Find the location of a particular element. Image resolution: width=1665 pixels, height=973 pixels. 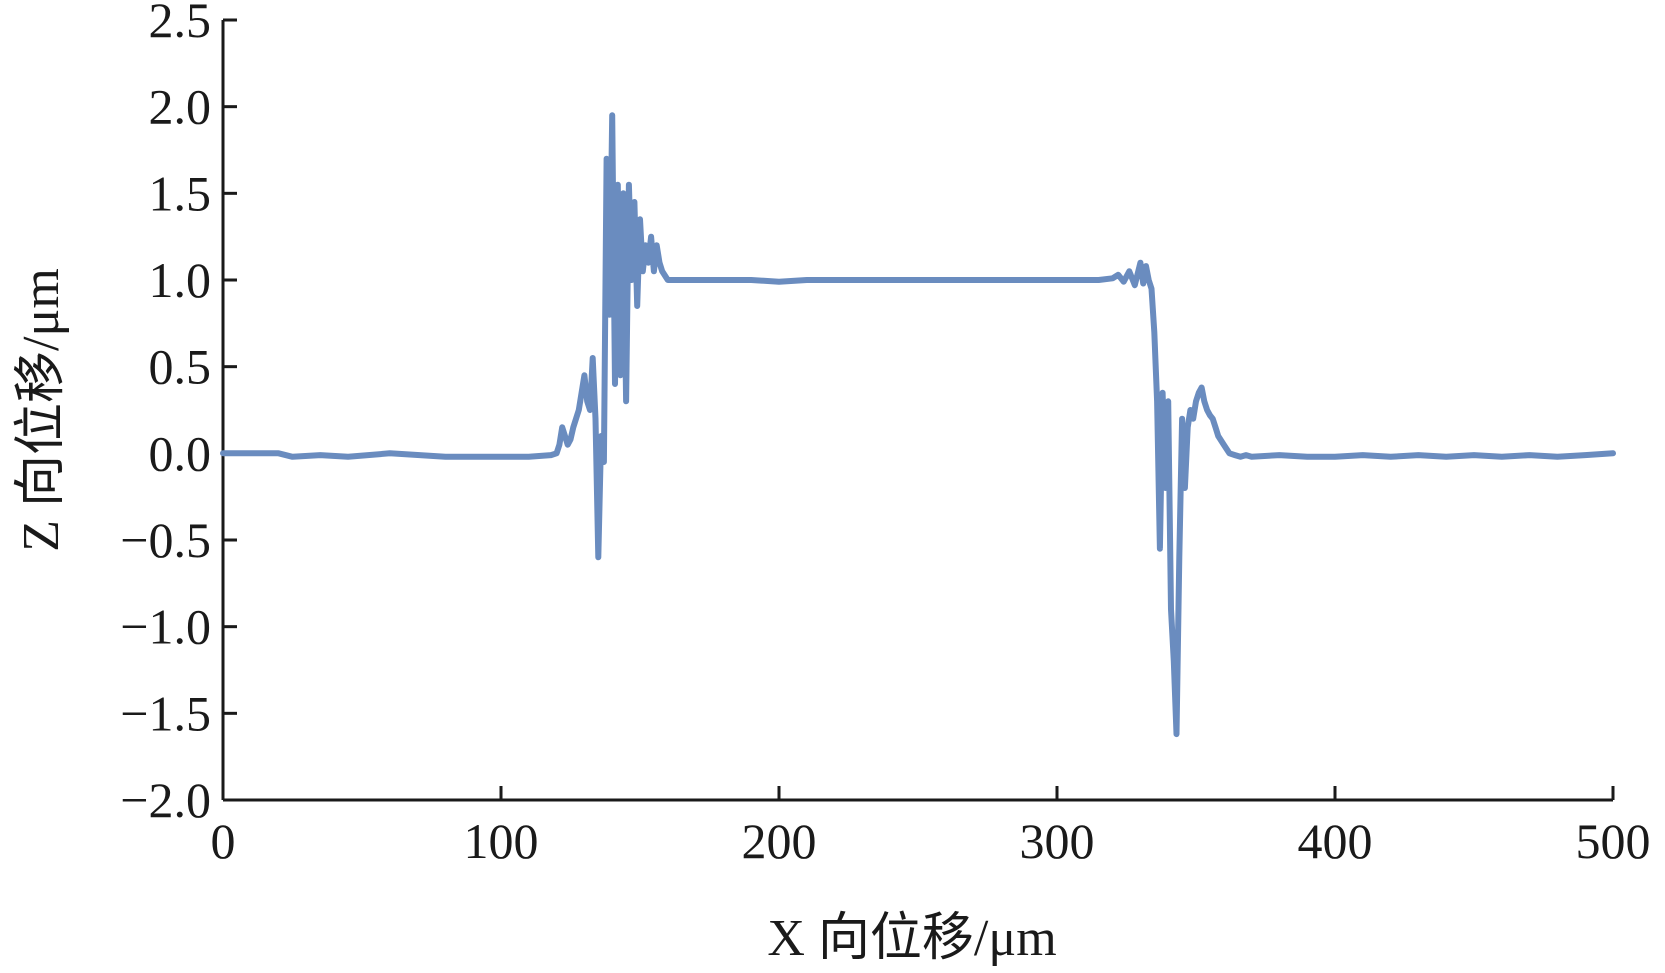

y-axis-title: Z 向位移/μm is located at coordinates (41, 410).